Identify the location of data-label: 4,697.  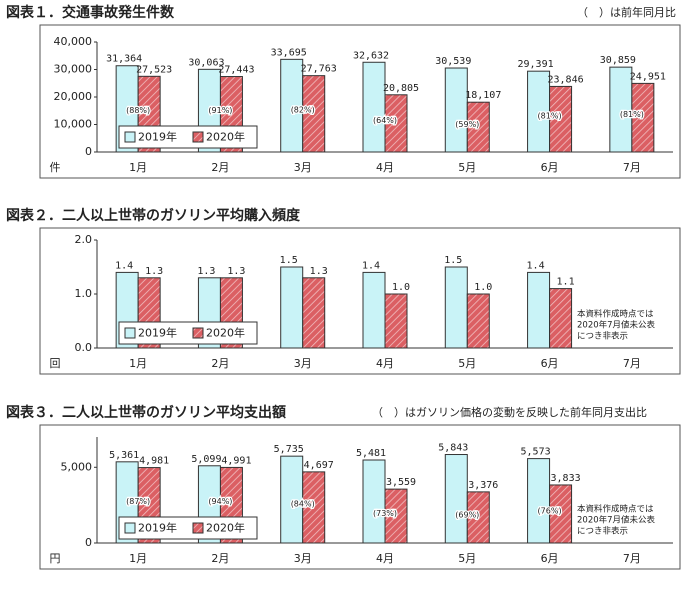
(319, 465).